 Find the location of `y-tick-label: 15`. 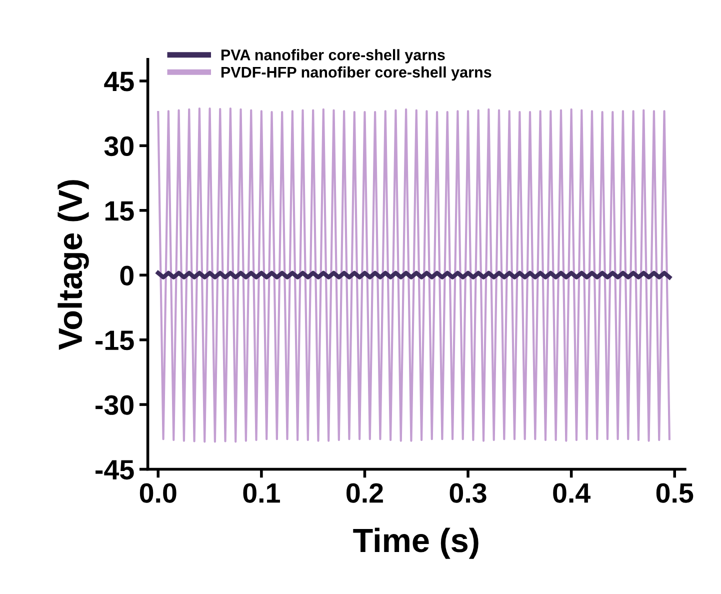

y-tick-label: 15 is located at coordinates (119, 211).